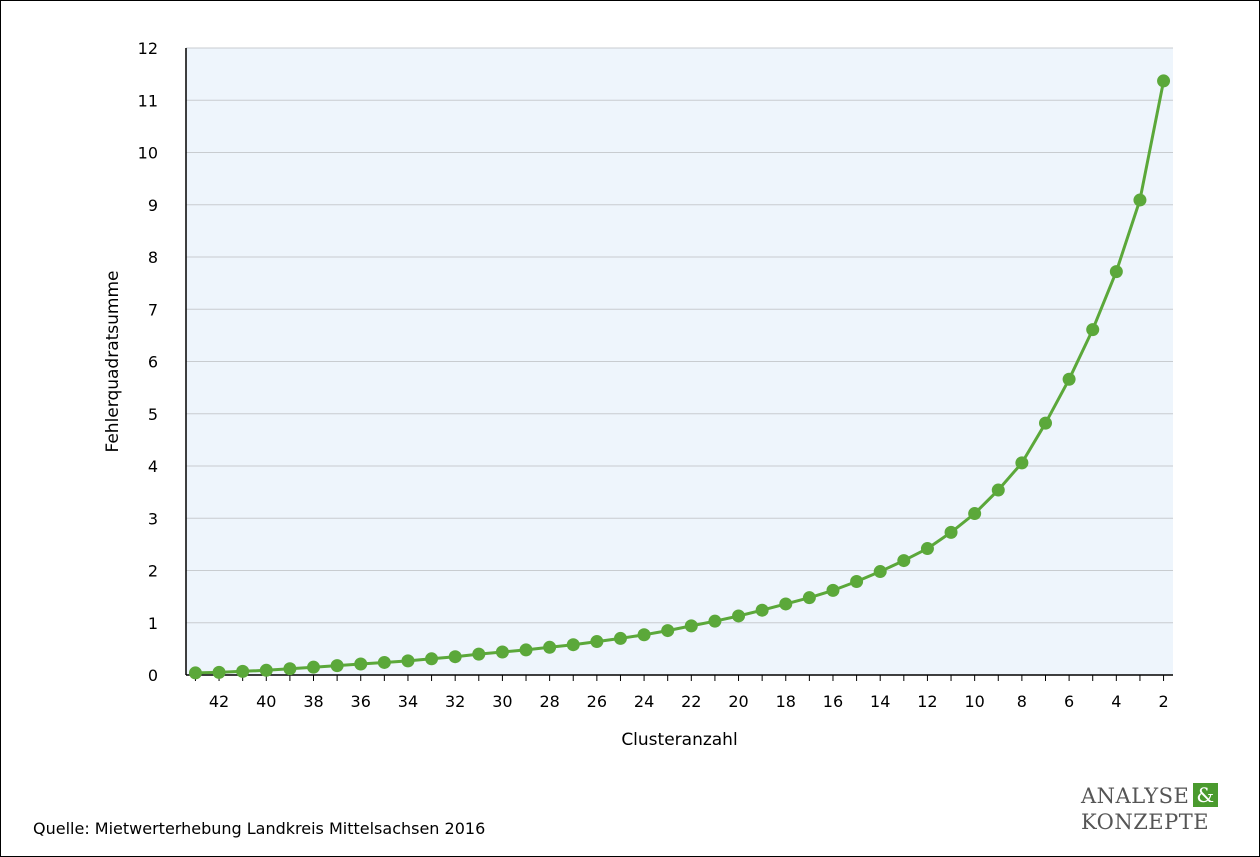 The width and height of the screenshot is (1260, 857). Describe the element at coordinates (1116, 701) in the screenshot. I see `x-tick-label: 4` at that location.